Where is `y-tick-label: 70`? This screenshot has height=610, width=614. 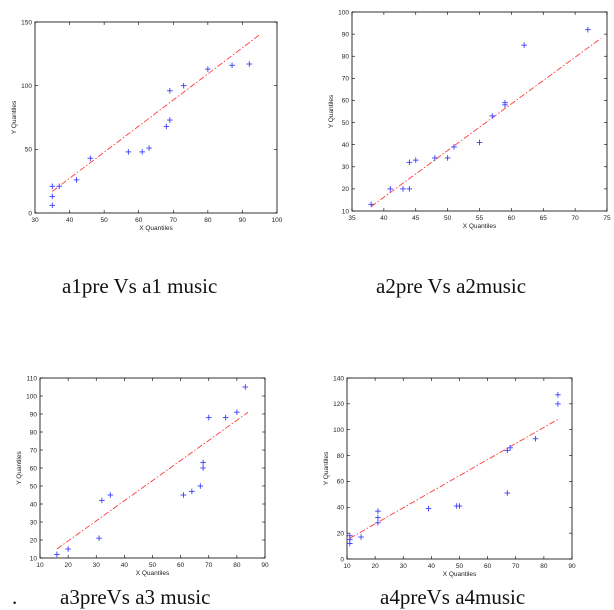
y-tick-label: 70 is located at coordinates (34, 450).